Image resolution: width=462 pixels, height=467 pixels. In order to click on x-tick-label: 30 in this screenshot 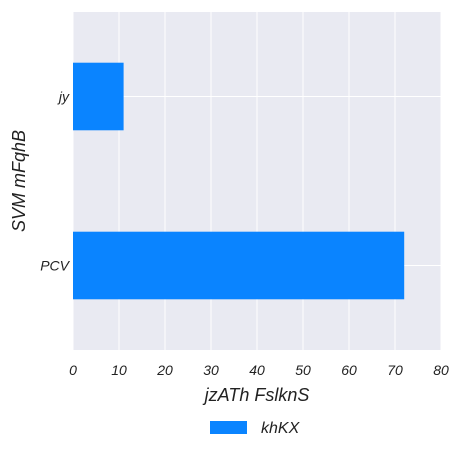, I will do `click(211, 370)`.